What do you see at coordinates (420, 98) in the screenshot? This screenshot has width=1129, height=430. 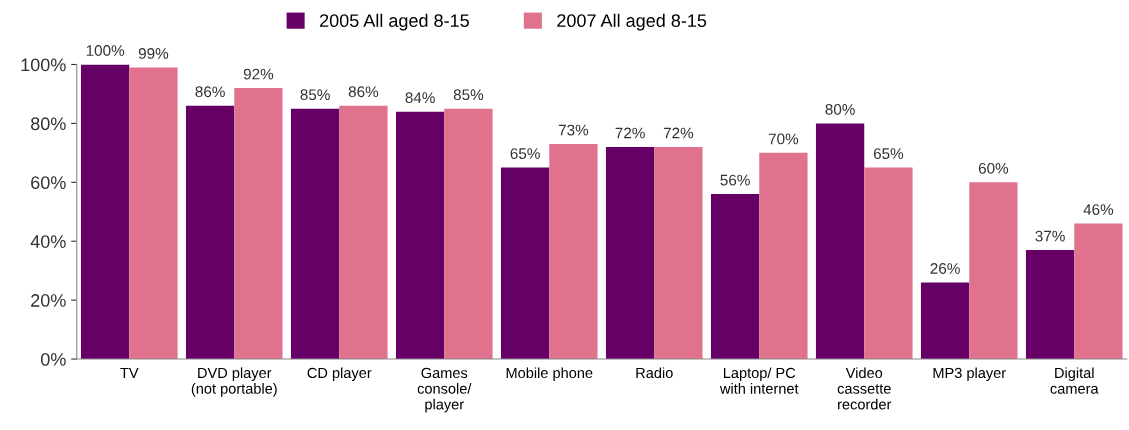 I see `data-label: 84%` at bounding box center [420, 98].